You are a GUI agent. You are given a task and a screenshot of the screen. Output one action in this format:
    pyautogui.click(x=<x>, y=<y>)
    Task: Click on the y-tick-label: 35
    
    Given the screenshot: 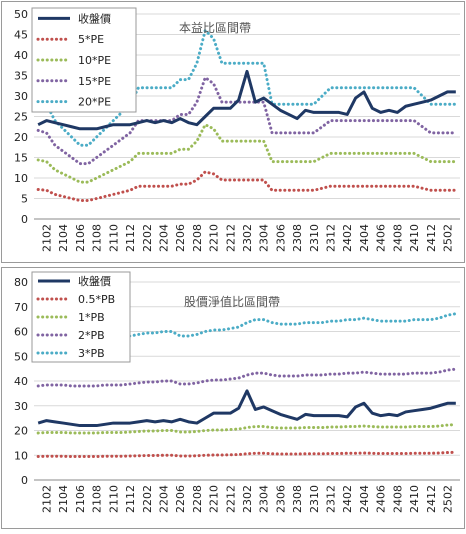 What is the action you would take?
    pyautogui.click(x=21, y=76)
    